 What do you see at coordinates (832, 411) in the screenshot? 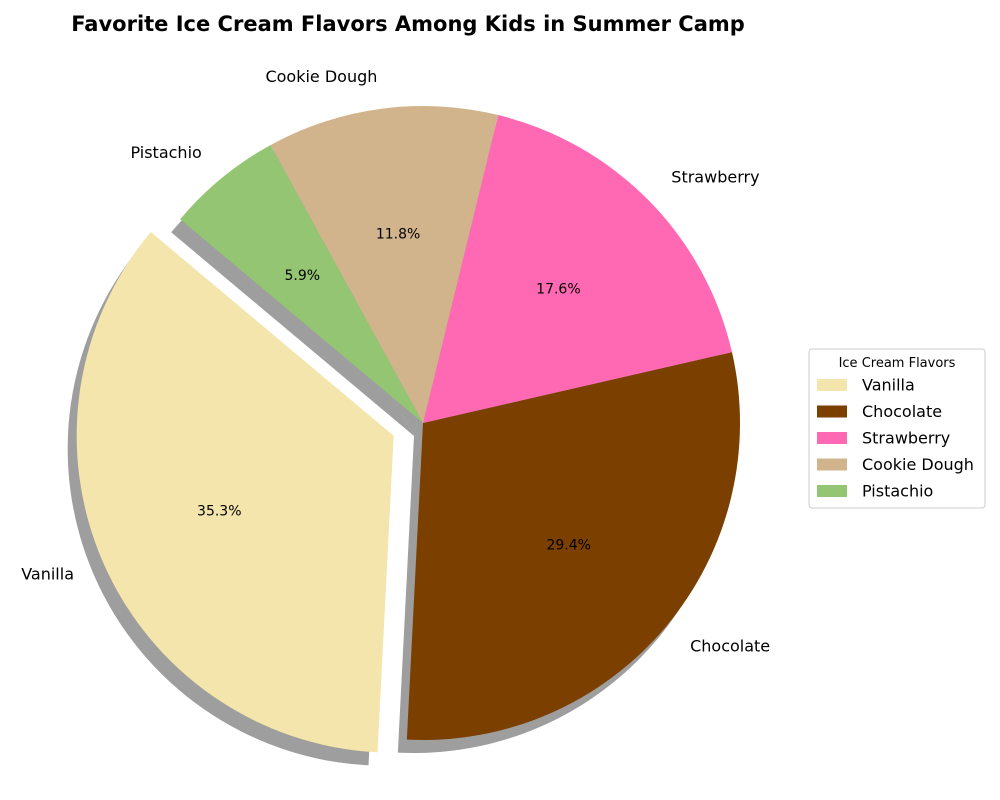
I see `legend-swatch-chocolate` at bounding box center [832, 411].